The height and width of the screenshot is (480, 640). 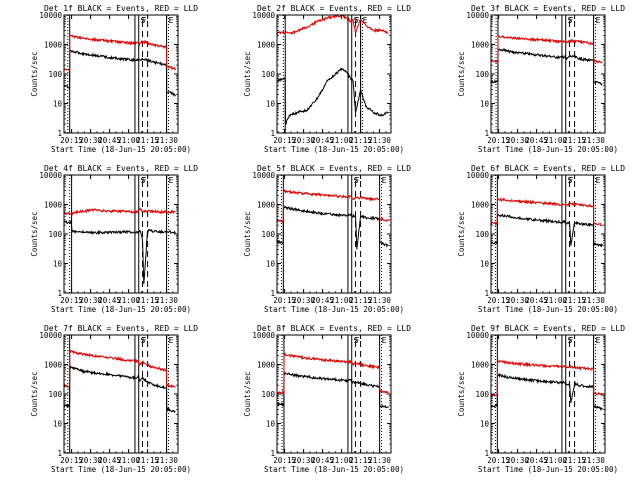 What do you see at coordinates (121, 328) in the screenshot?
I see `panel-title: Det 7f BLACK = Events, RED = LLD` at bounding box center [121, 328].